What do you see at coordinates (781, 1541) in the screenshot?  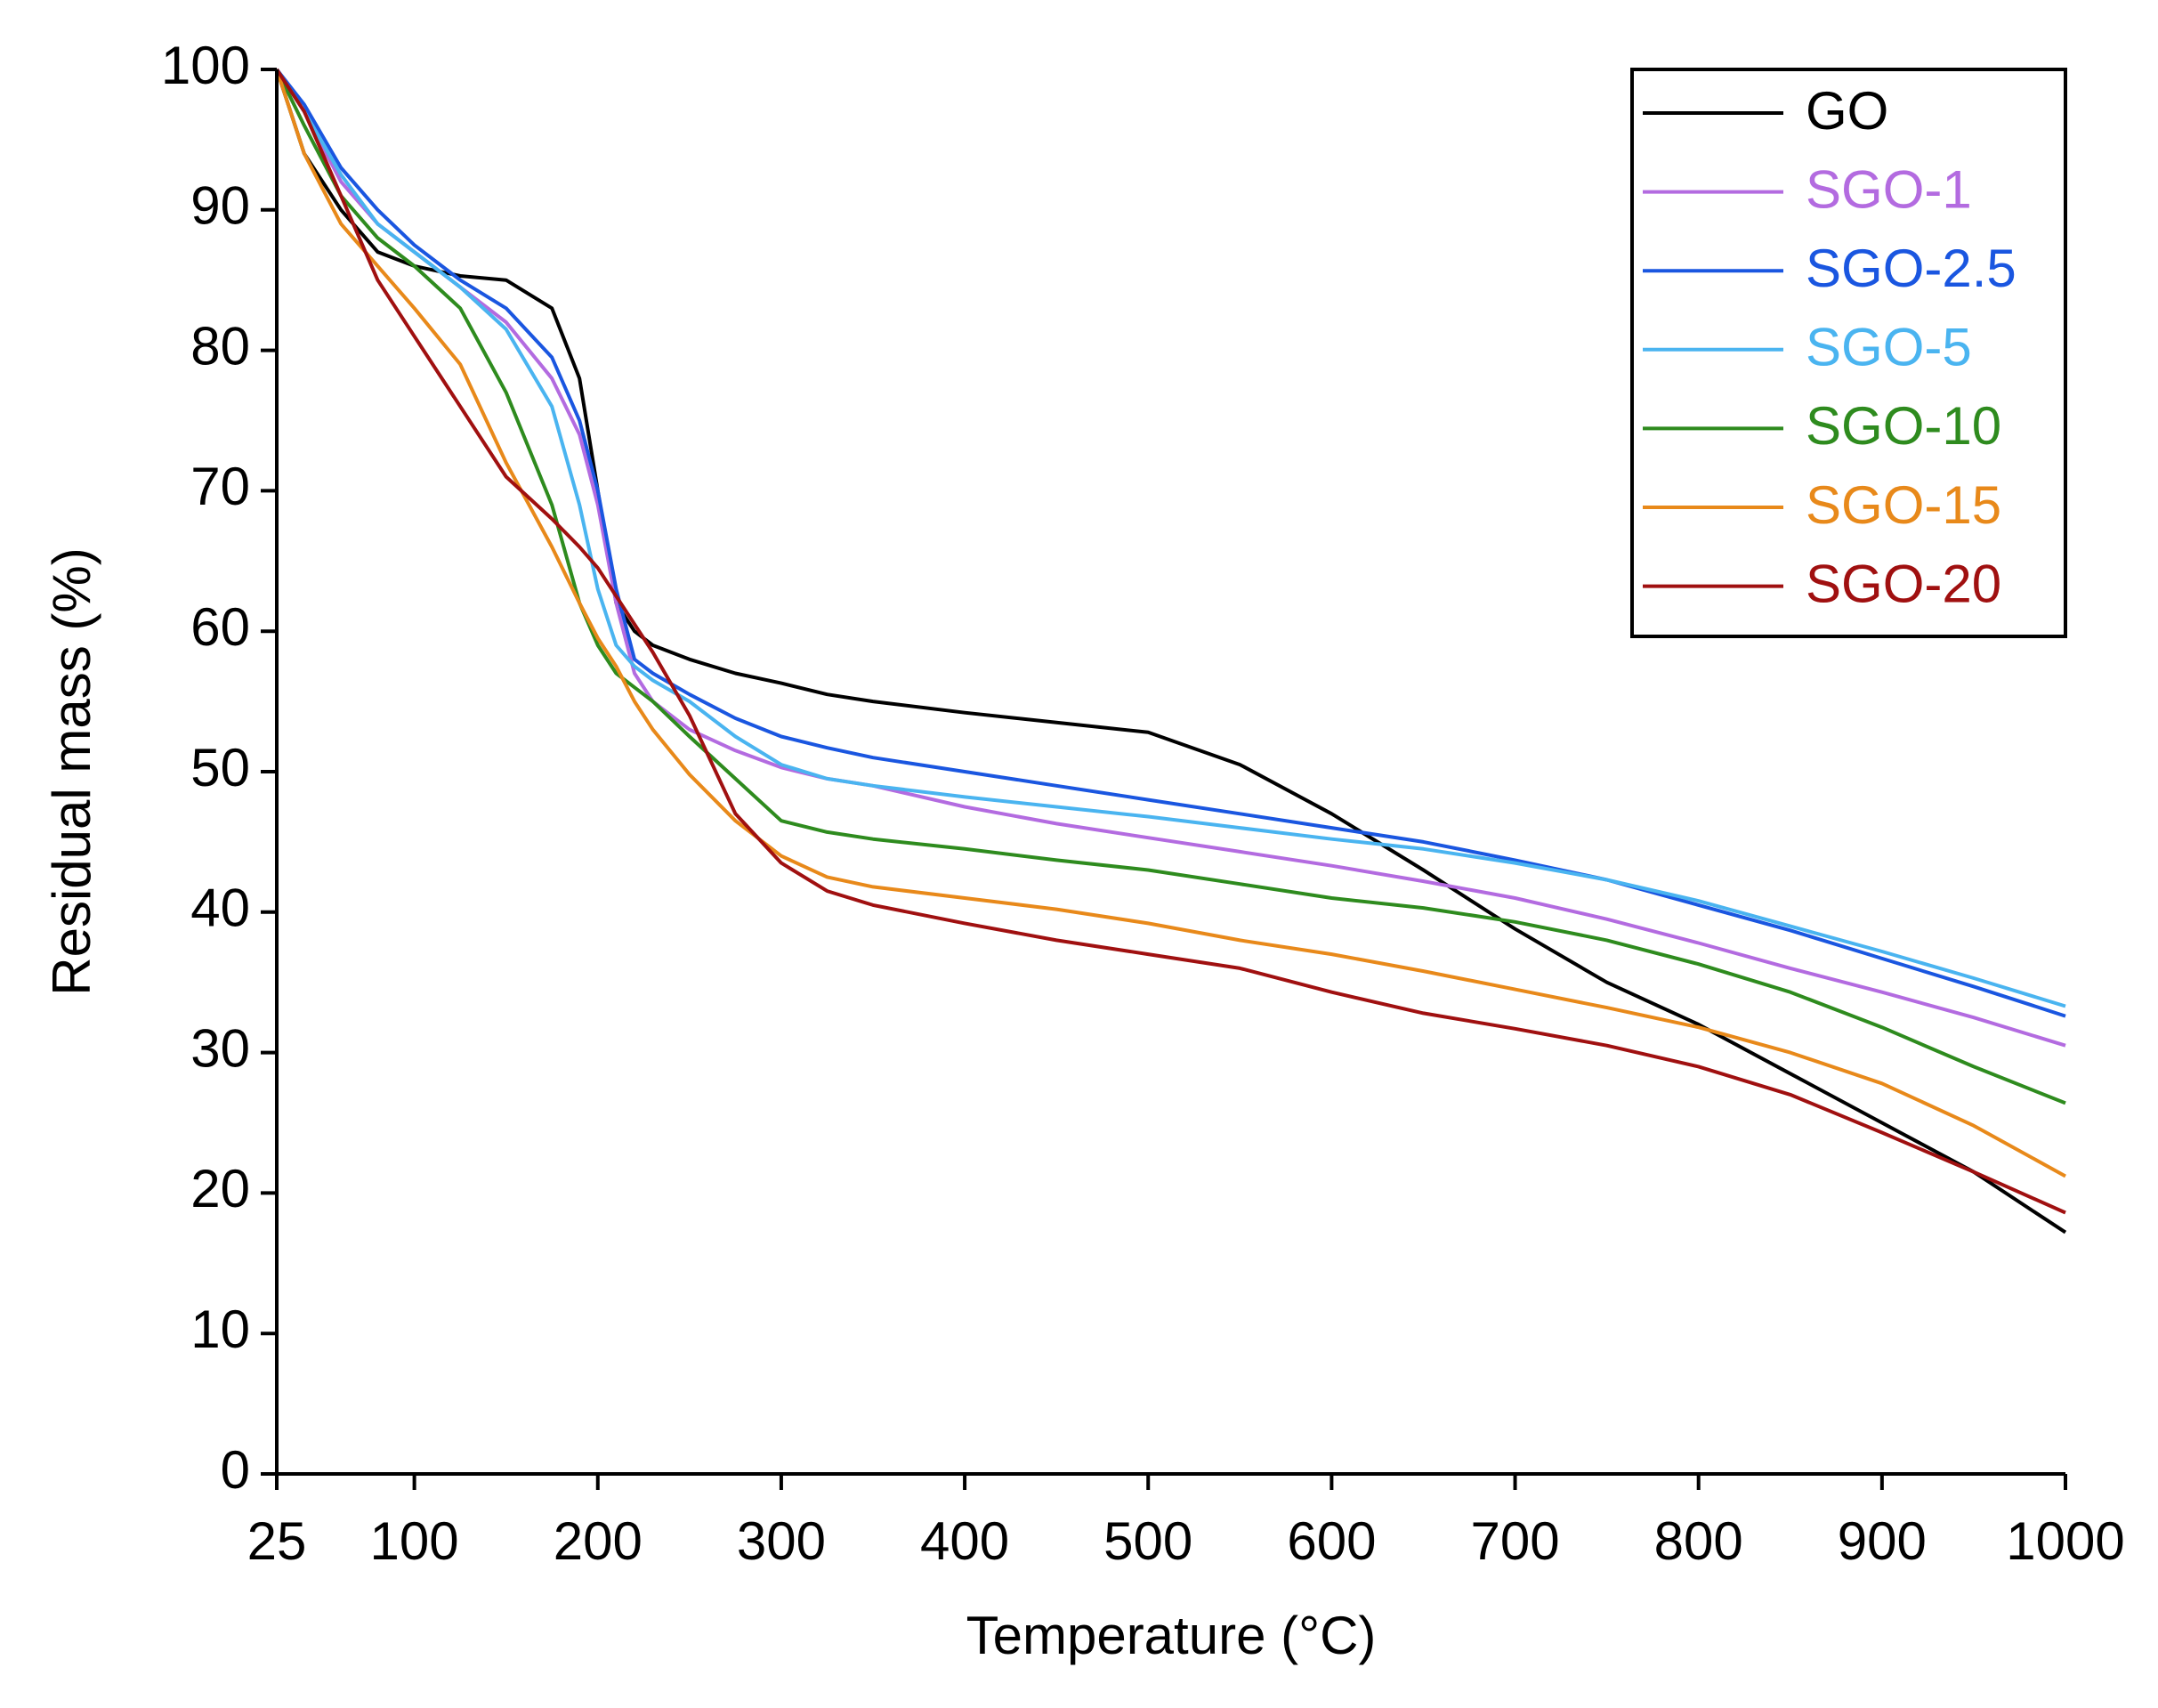 I see `x-tick-label: 300` at bounding box center [781, 1541].